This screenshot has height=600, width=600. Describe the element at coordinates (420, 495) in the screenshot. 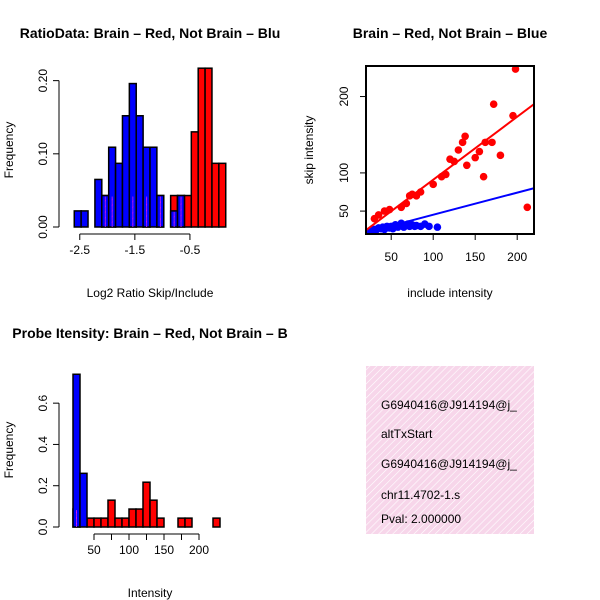

I see `info-line-4: chr11.4702-1.s` at that location.